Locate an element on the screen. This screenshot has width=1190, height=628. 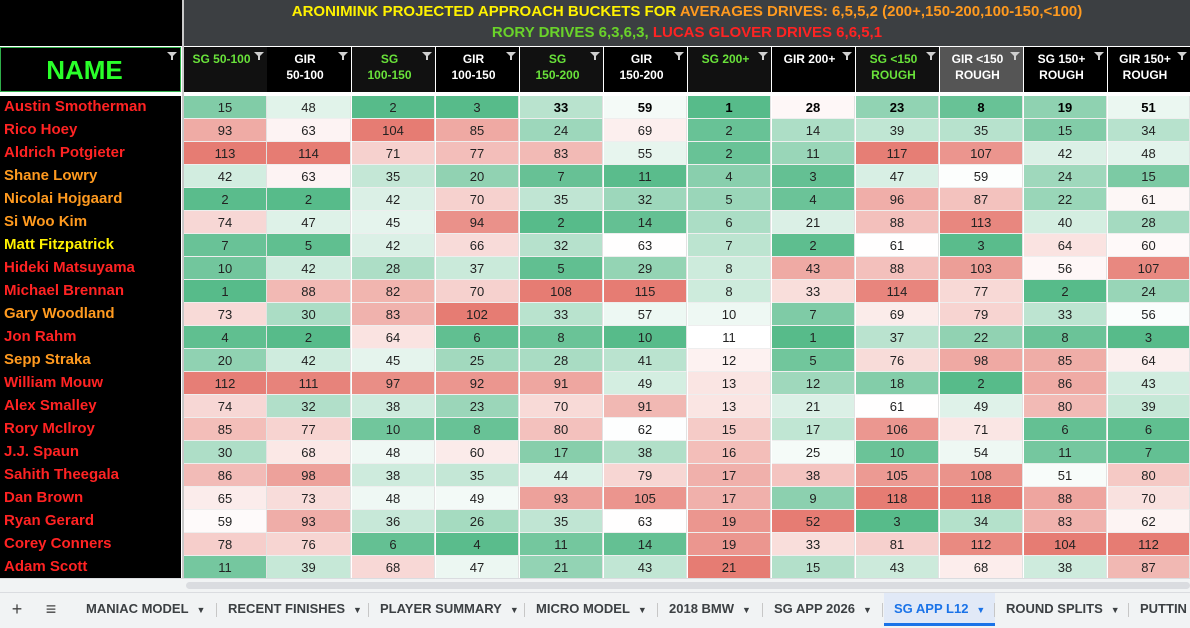
stat-cell: 106 is located at coordinates (897, 429).